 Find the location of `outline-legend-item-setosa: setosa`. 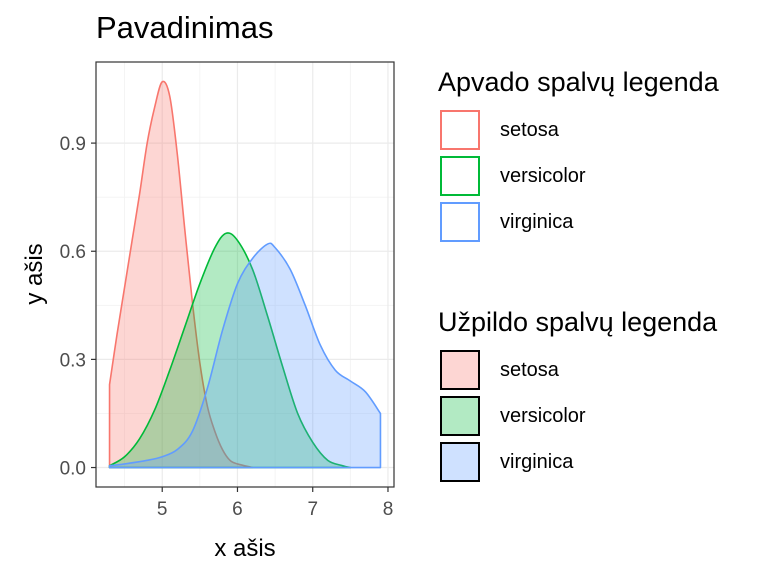

outline-legend-item-setosa: setosa is located at coordinates (578, 127).